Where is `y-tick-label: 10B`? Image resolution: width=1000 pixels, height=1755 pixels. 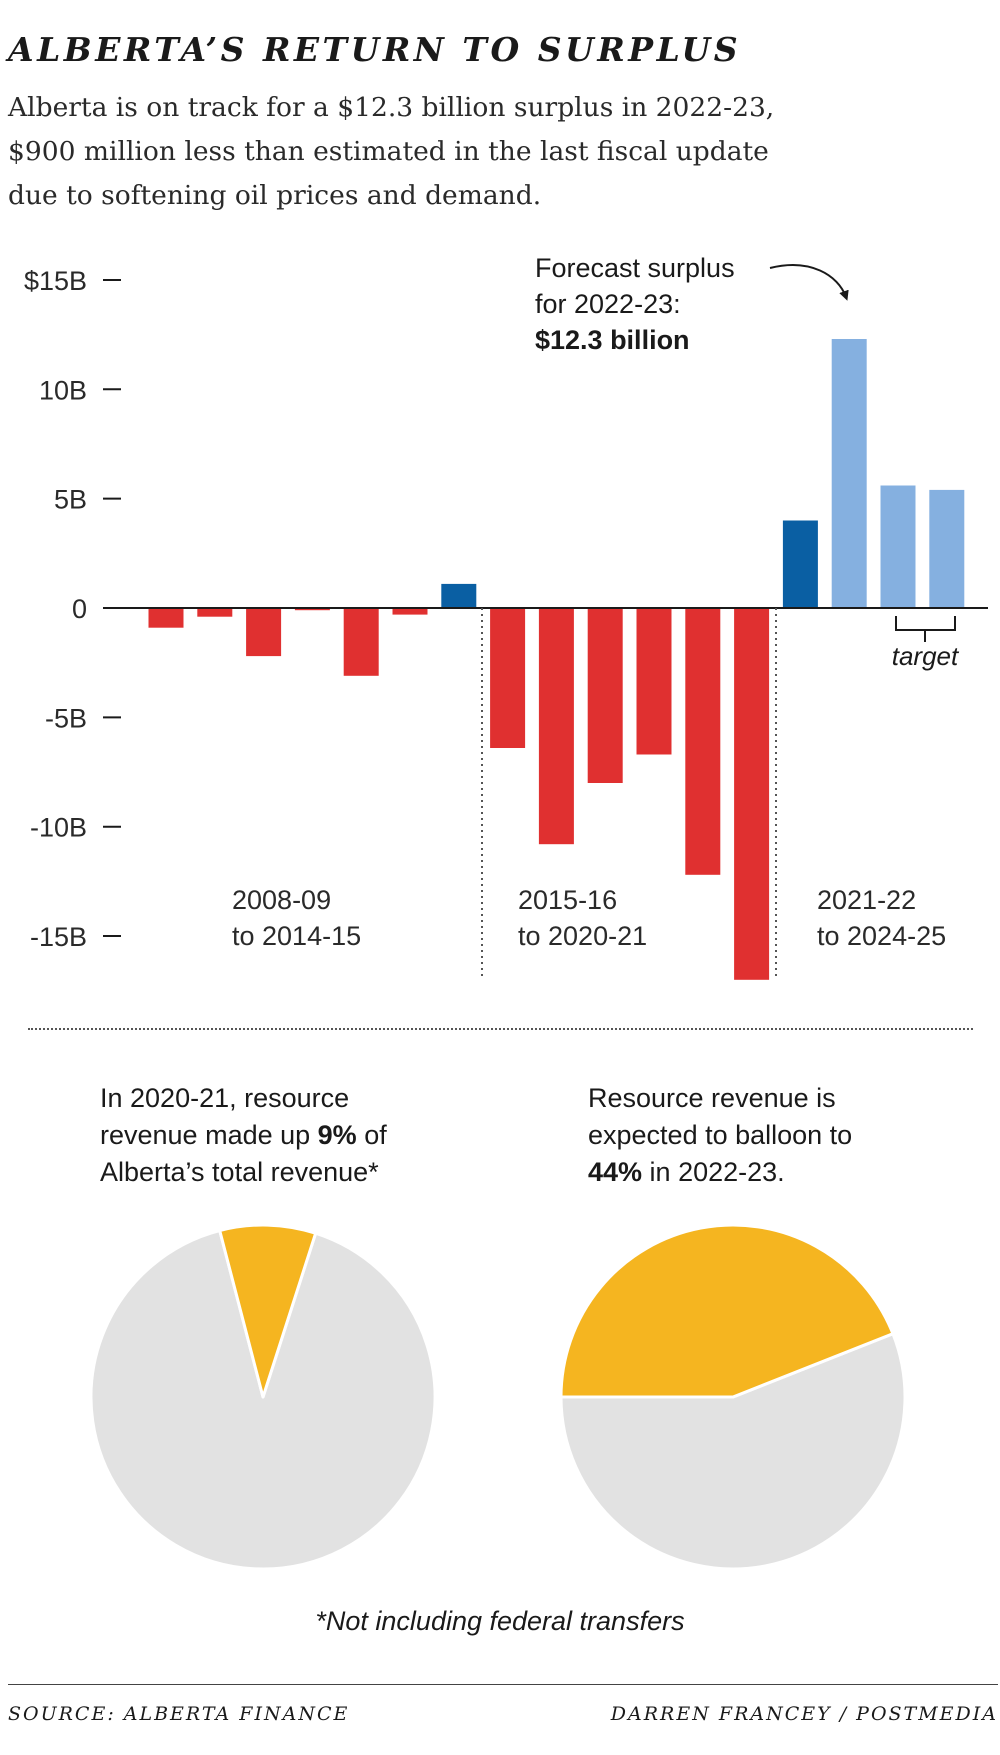
y-tick-label: 10B is located at coordinates (63, 390).